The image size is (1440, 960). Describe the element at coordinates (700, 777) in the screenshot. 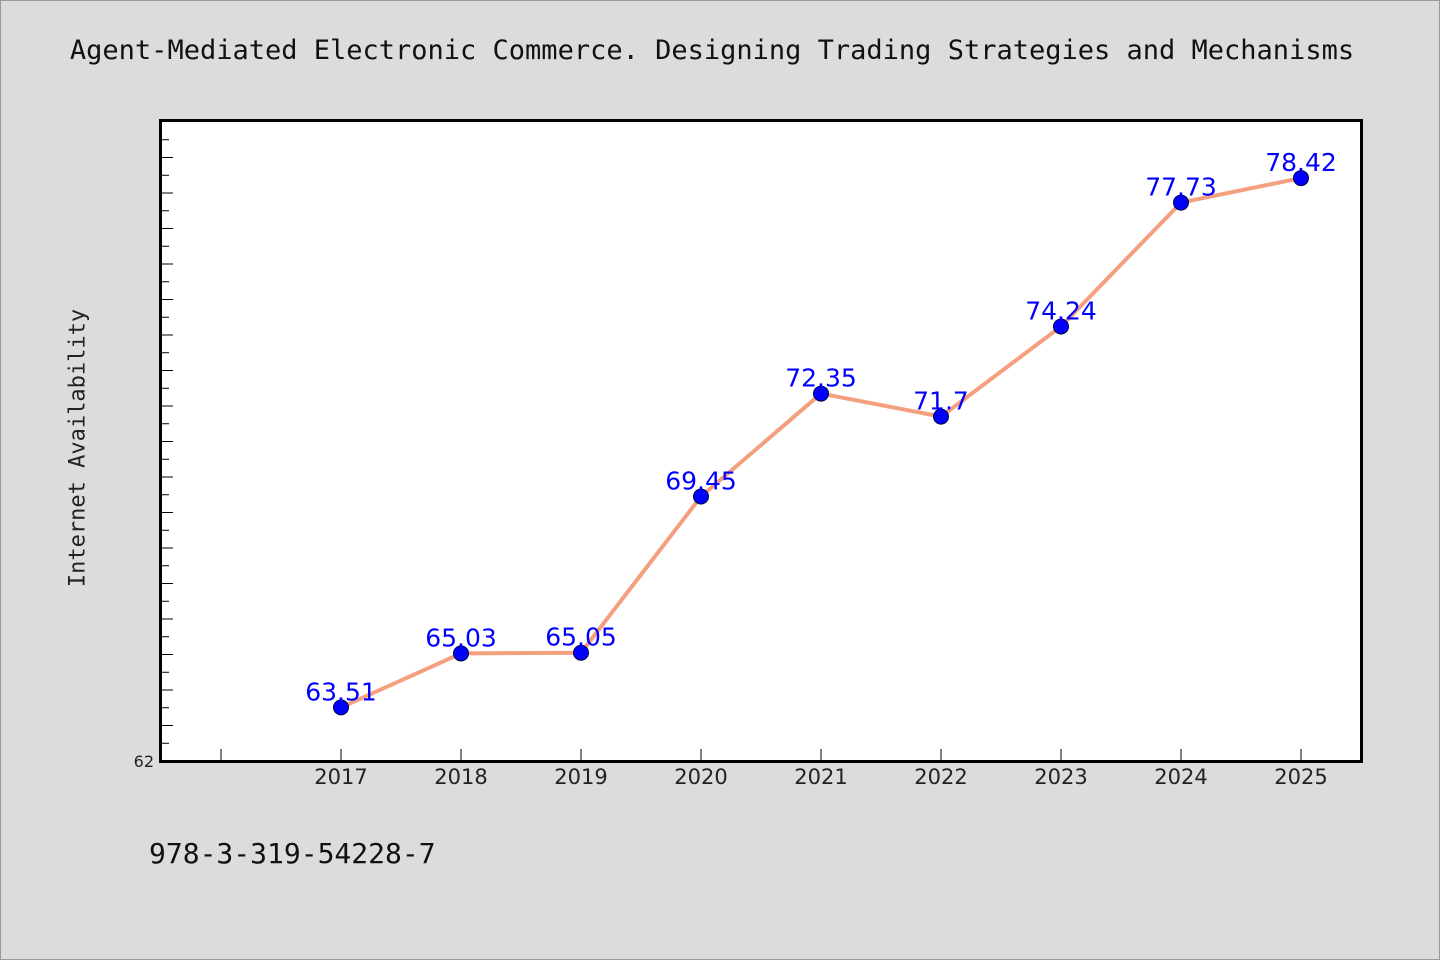

I see `x-tick-label: 2020` at that location.